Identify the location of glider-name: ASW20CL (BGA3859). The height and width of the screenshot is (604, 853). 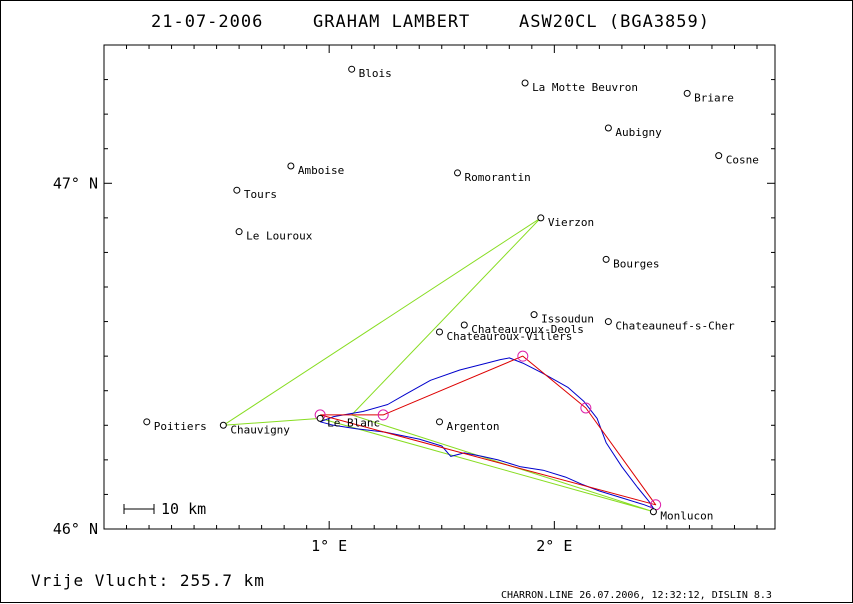
(614, 22).